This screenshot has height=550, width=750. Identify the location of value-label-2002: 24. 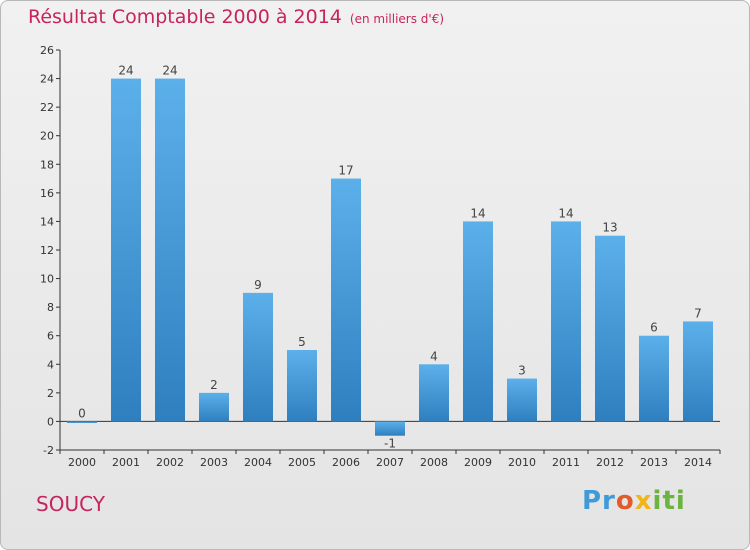
(169, 71).